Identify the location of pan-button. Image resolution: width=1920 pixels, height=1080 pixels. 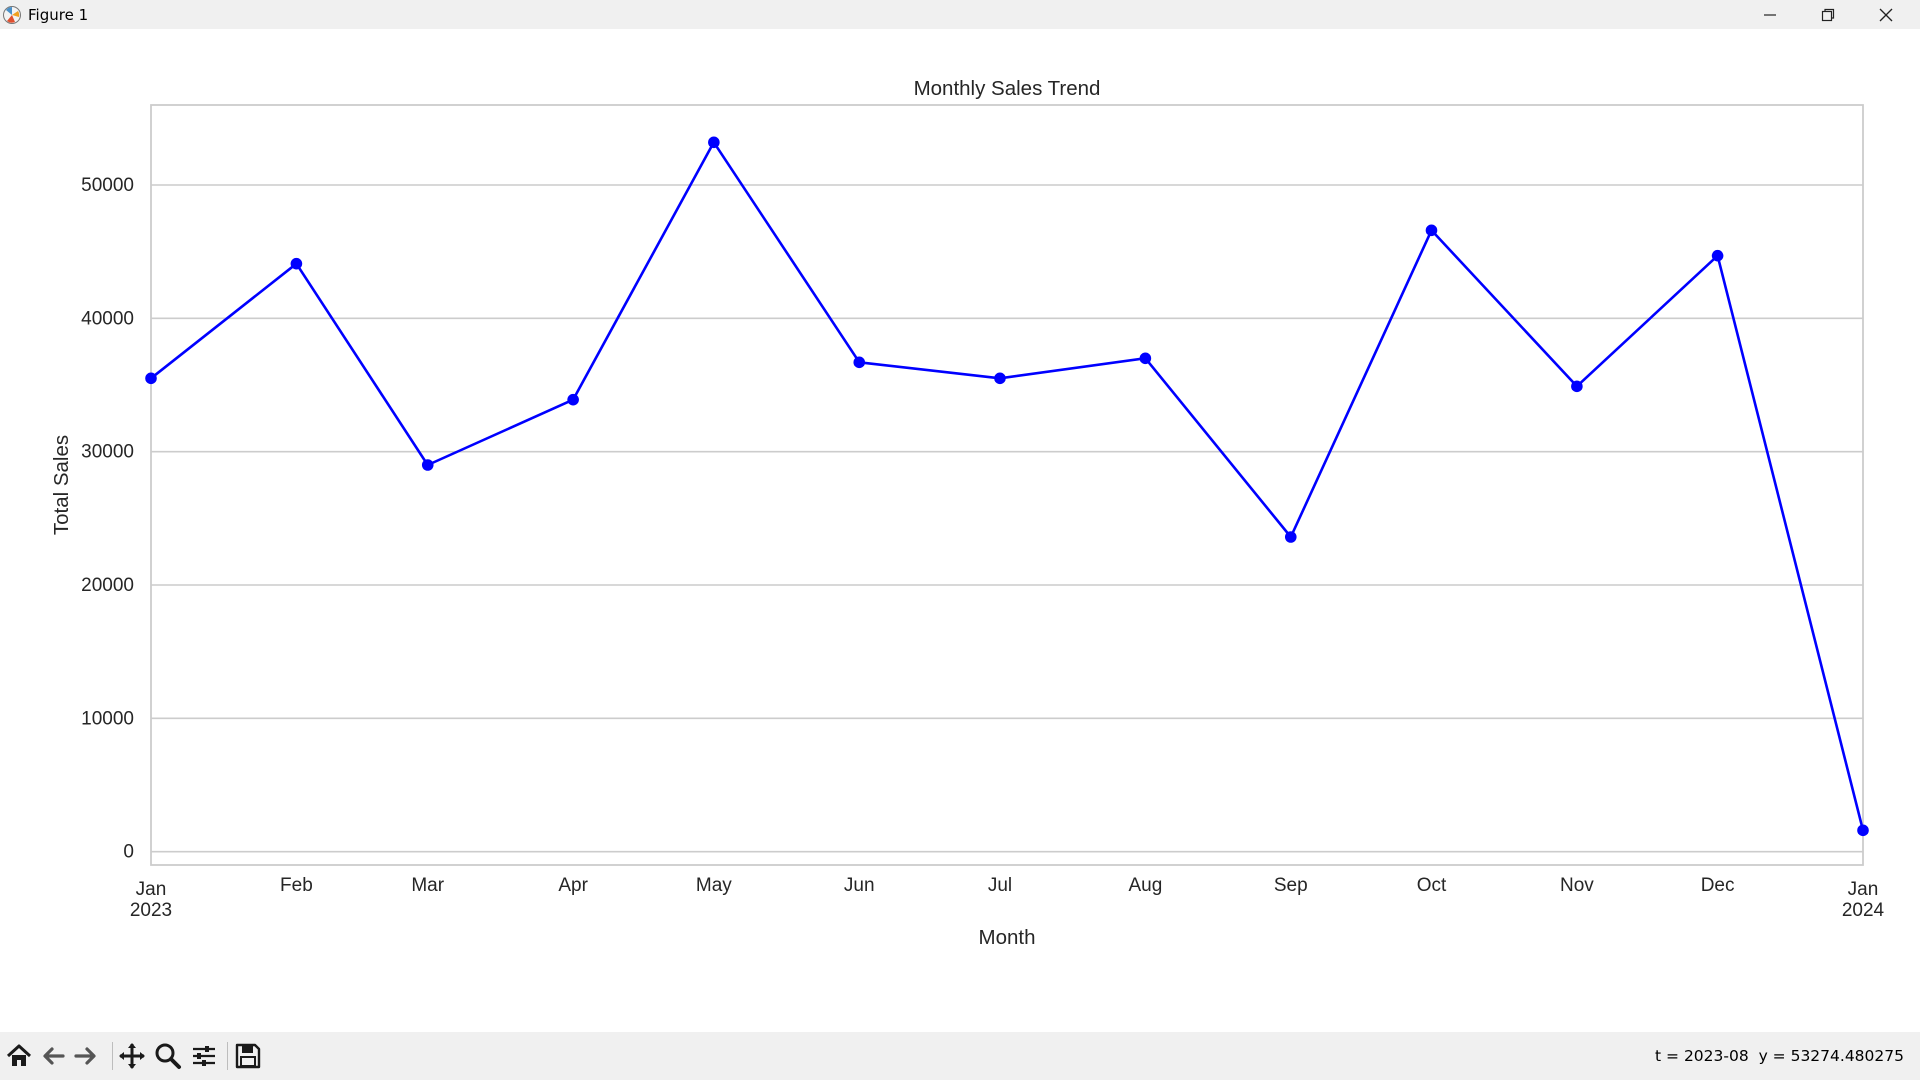
(132, 1056).